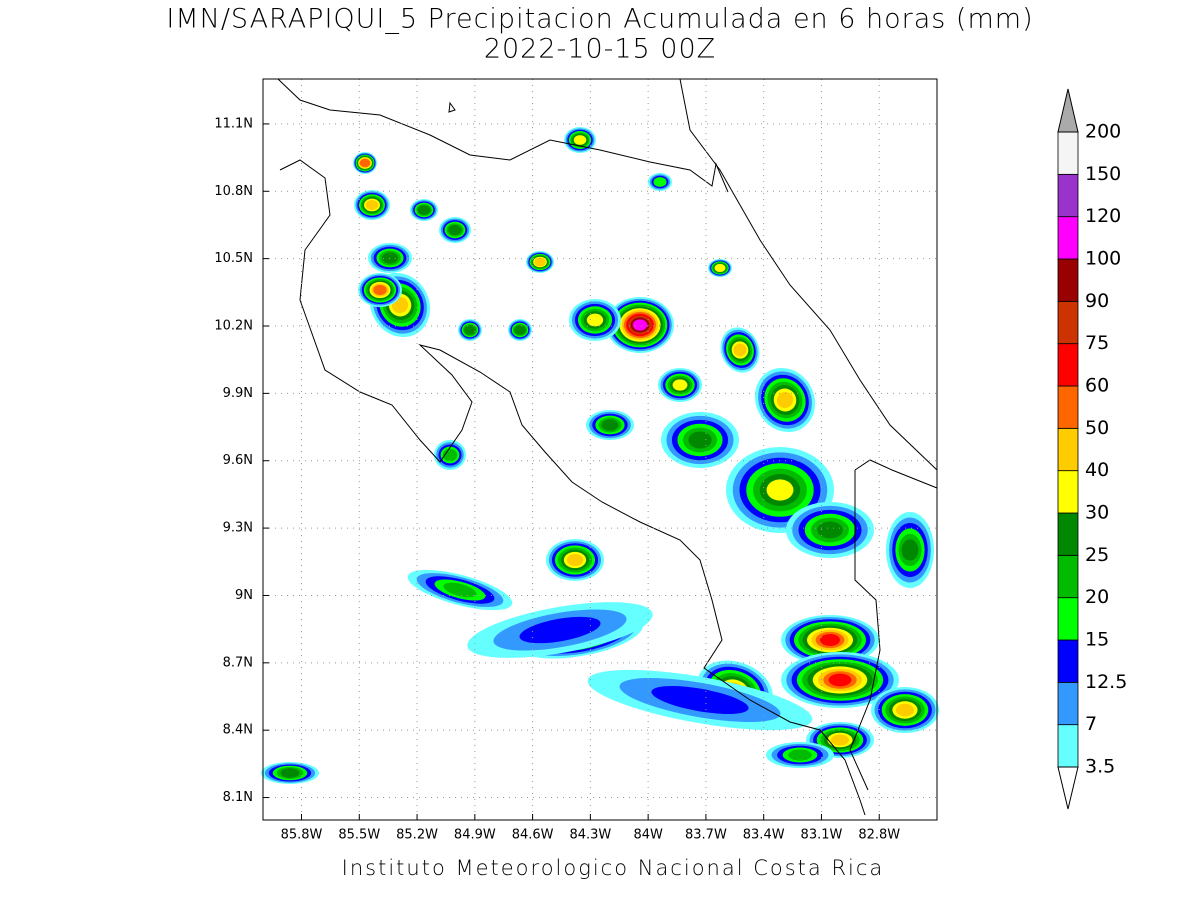 This screenshot has width=1200, height=900. Describe the element at coordinates (238, 797) in the screenshot. I see `lat-tick-label: 8.1N` at that location.